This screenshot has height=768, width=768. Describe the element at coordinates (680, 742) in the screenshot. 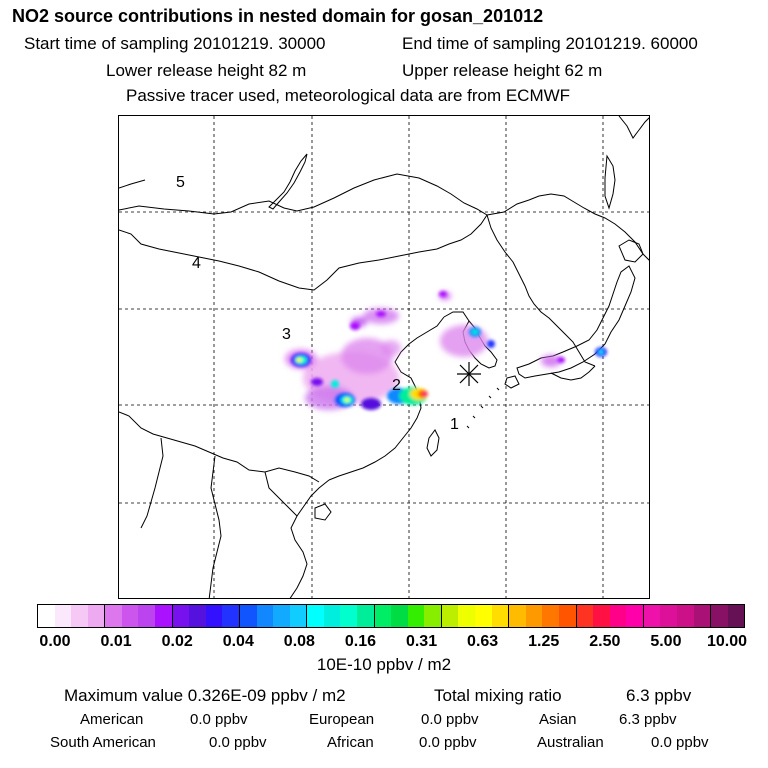

I see `region-australian-value: 0.0 ppbv` at that location.